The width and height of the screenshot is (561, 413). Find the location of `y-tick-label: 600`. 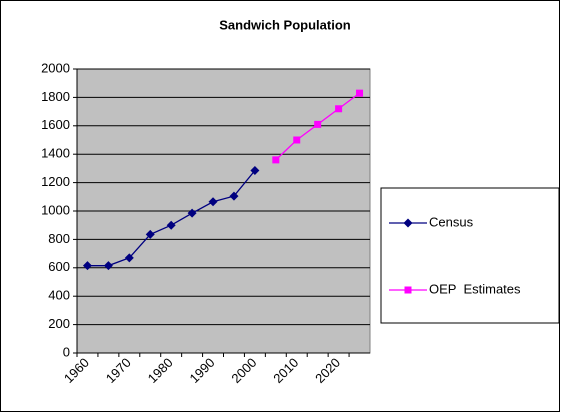

y-tick-label: 600 is located at coordinates (59, 266).